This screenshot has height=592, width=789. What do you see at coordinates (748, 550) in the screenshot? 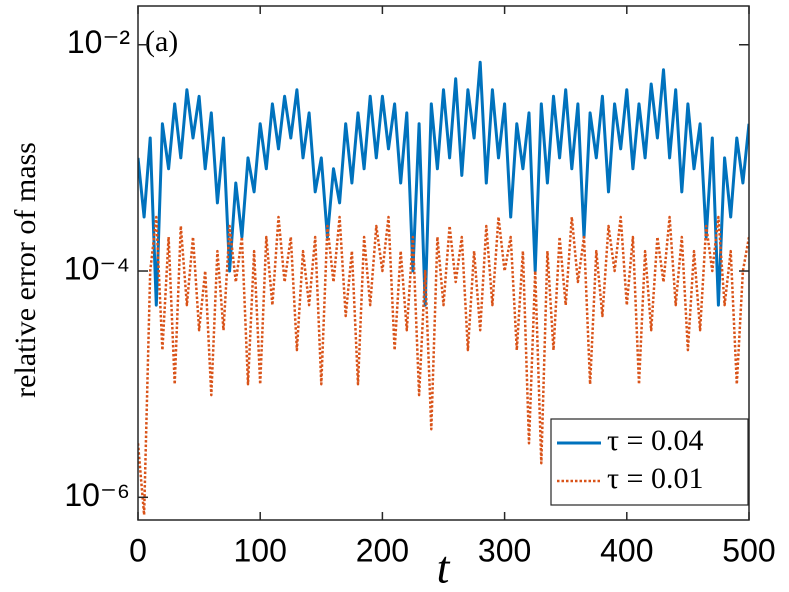
I see `x-tick-label: 500` at bounding box center [748, 550].